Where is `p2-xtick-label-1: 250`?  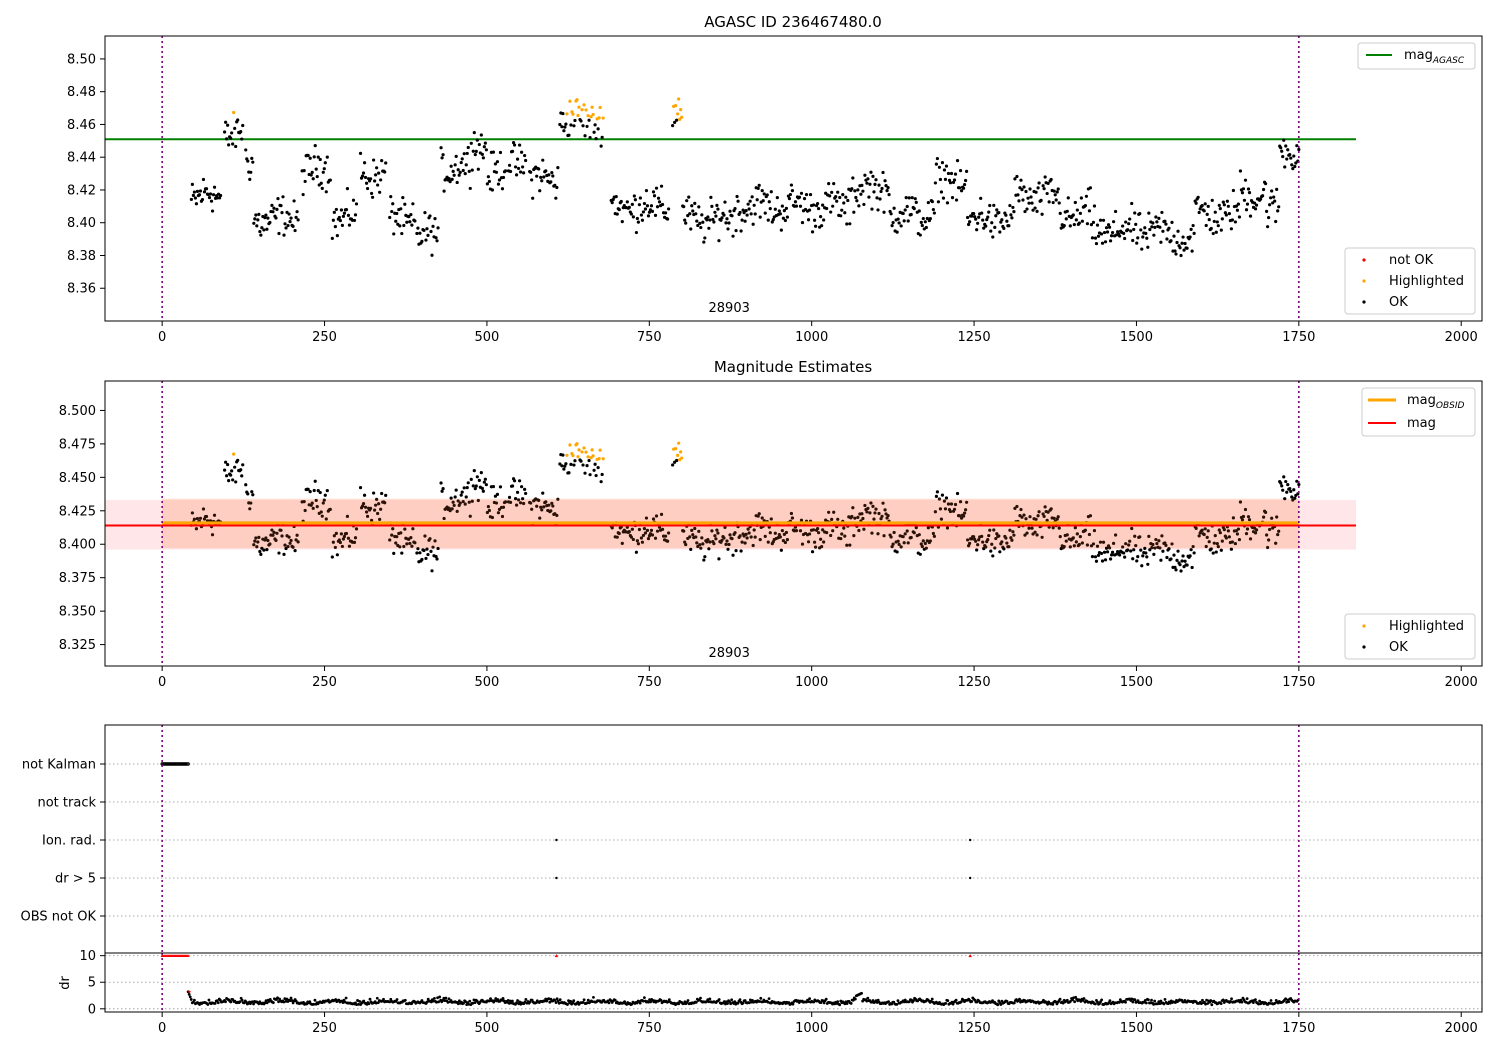 p2-xtick-label-1: 250 is located at coordinates (324, 682).